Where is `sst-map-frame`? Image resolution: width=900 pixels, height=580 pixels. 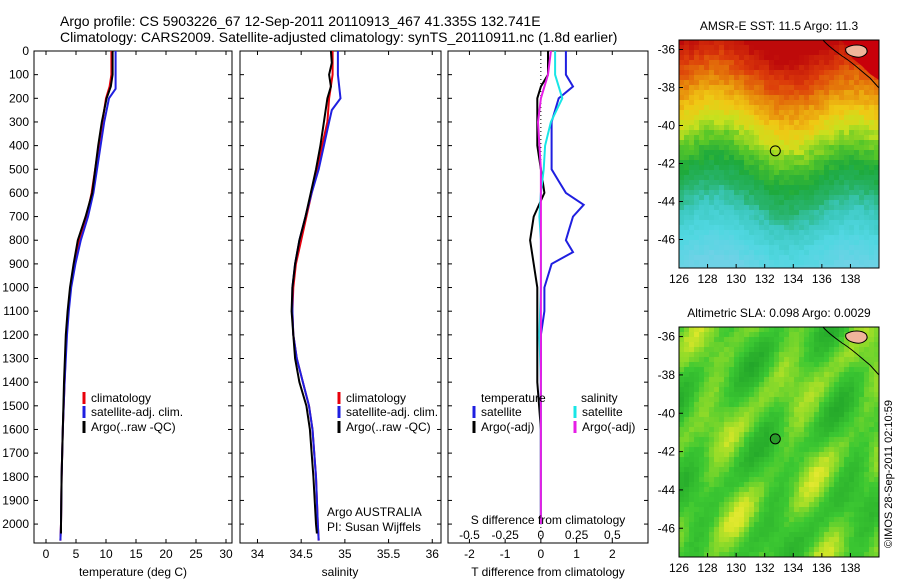 sst-map-frame is located at coordinates (779, 154).